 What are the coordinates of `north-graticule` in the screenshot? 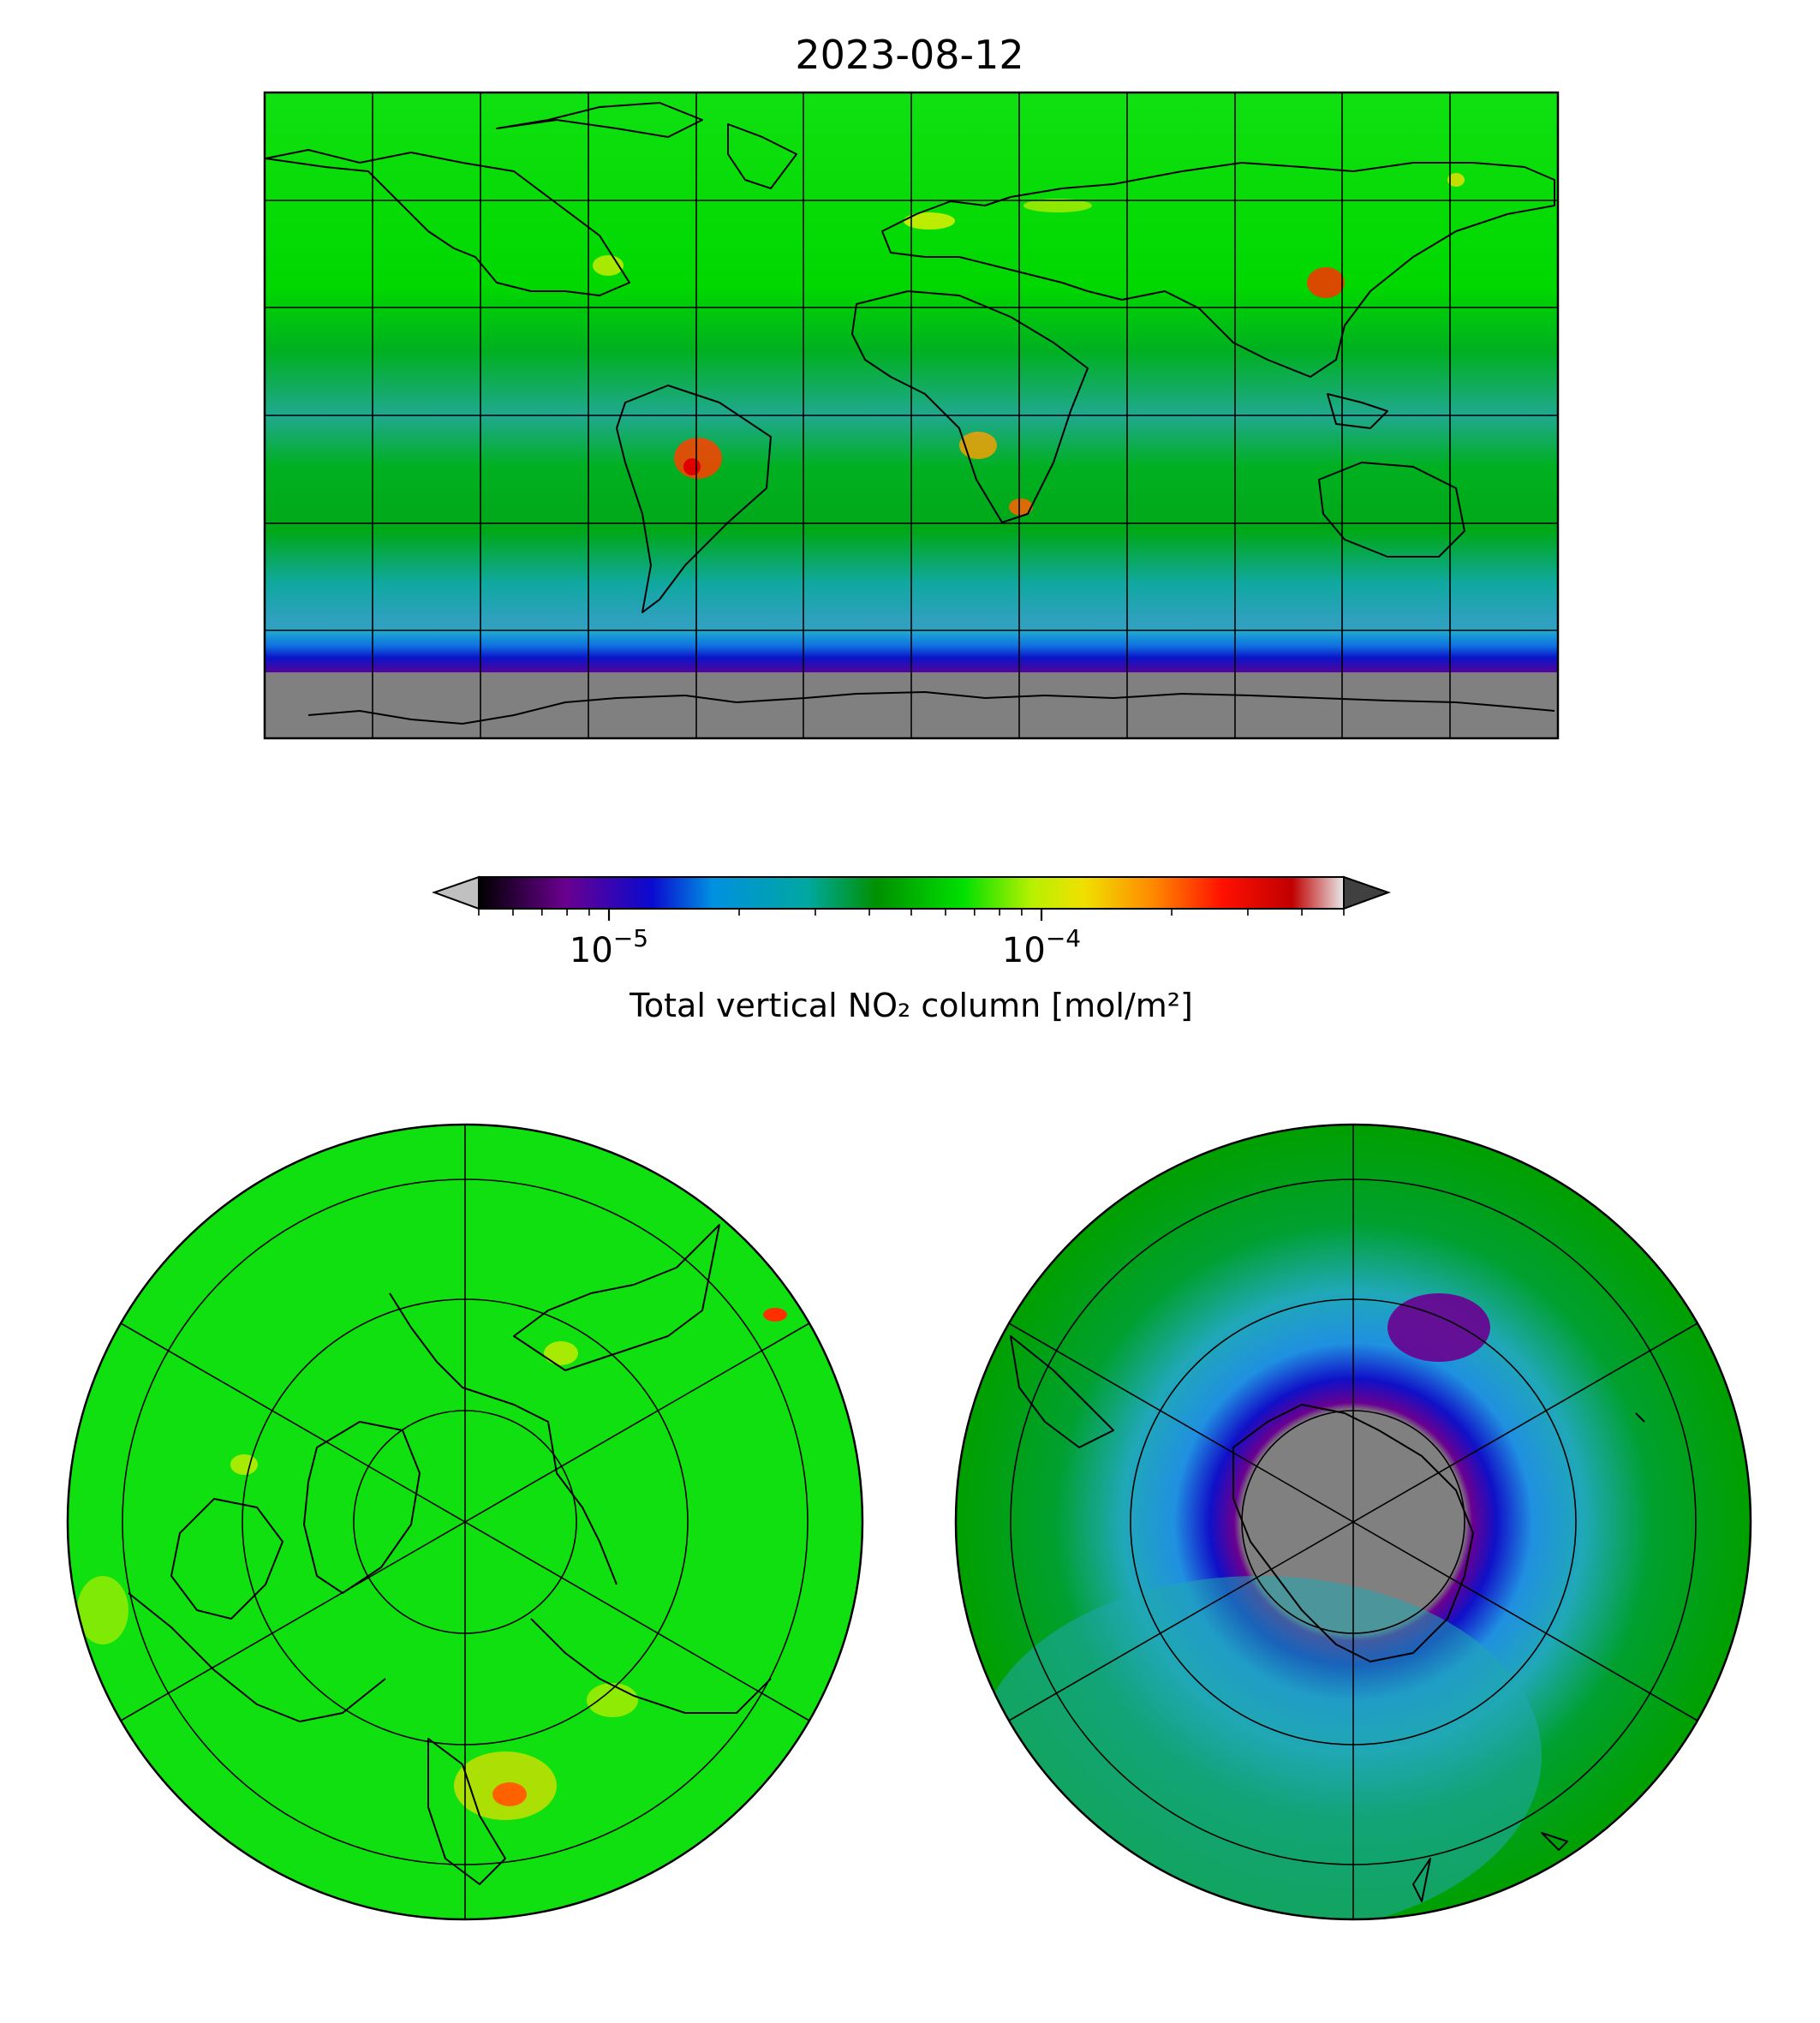 It's located at (465, 1522).